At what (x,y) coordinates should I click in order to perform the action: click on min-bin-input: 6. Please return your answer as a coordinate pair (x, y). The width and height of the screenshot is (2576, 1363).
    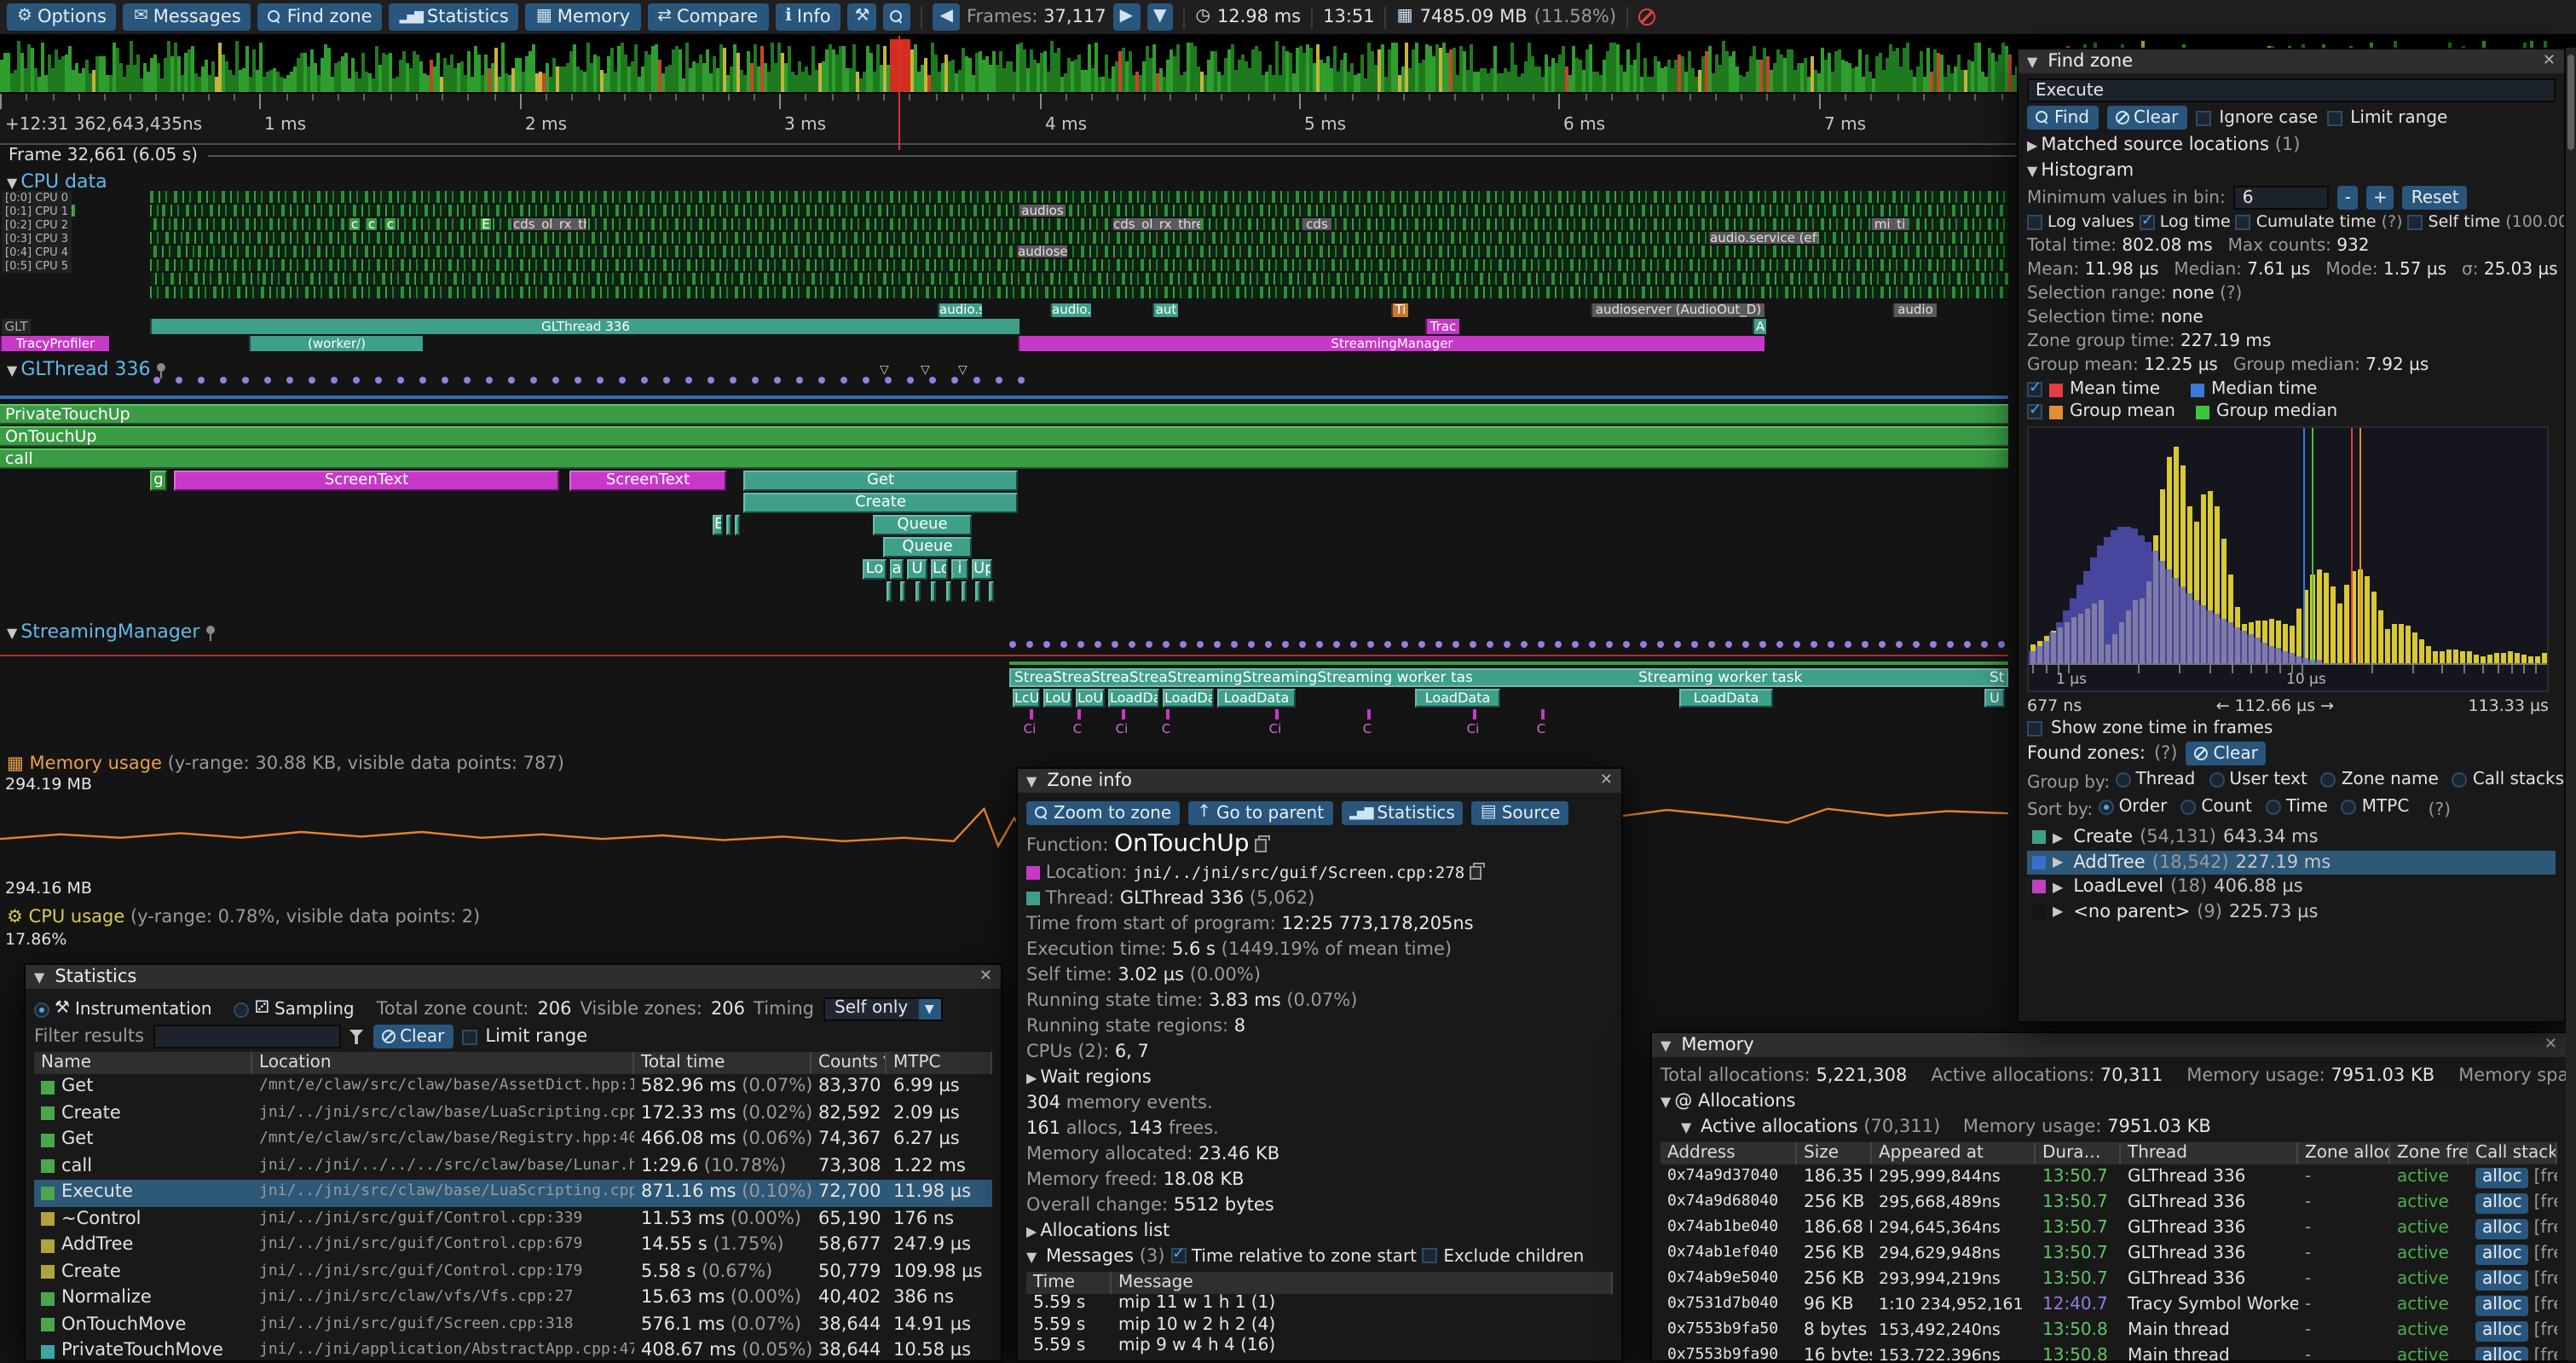
    Looking at the image, I should click on (2281, 198).